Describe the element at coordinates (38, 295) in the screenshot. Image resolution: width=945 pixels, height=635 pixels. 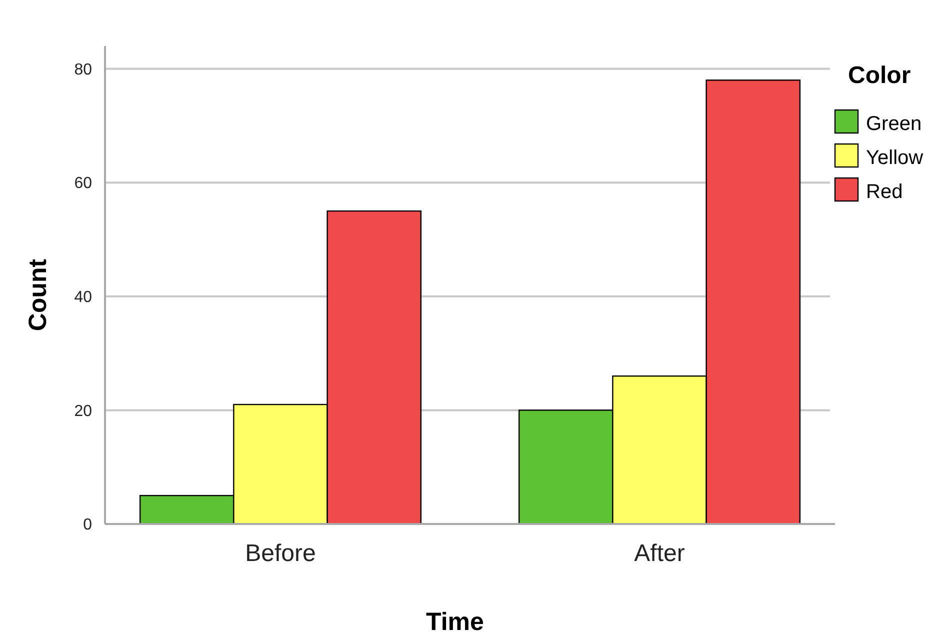
I see `y-axis-title: Count` at that location.